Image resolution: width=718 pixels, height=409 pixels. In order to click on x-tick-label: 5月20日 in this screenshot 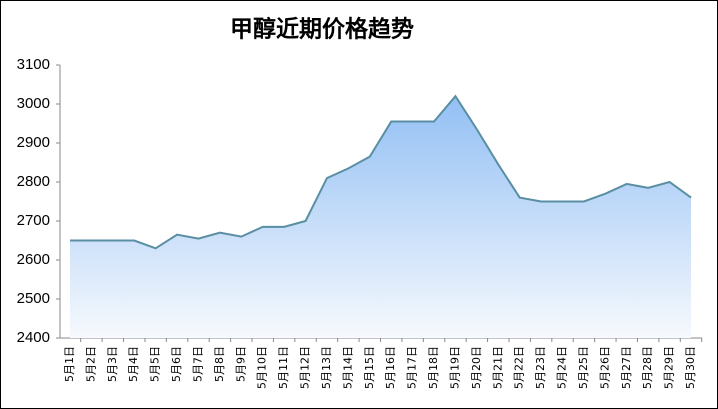, I will do `click(476, 367)`.